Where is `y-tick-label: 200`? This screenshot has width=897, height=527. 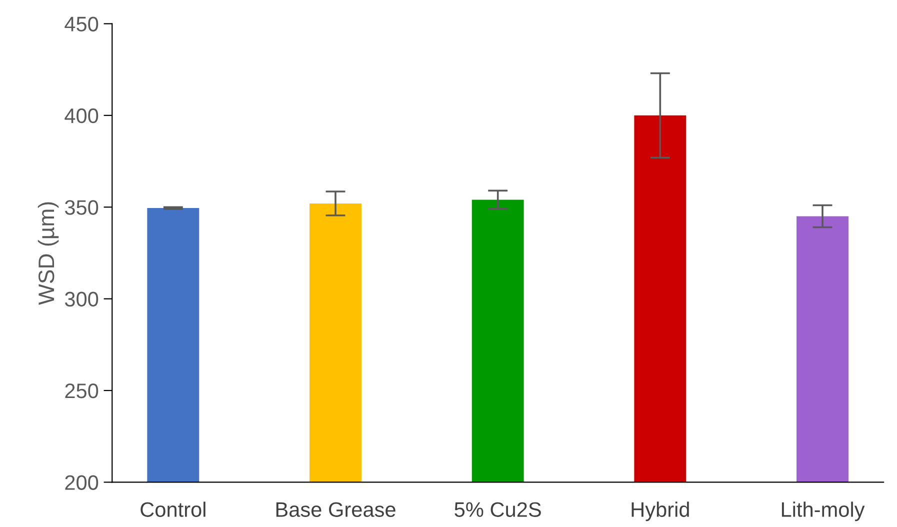
y-tick-label: 200 is located at coordinates (81, 482).